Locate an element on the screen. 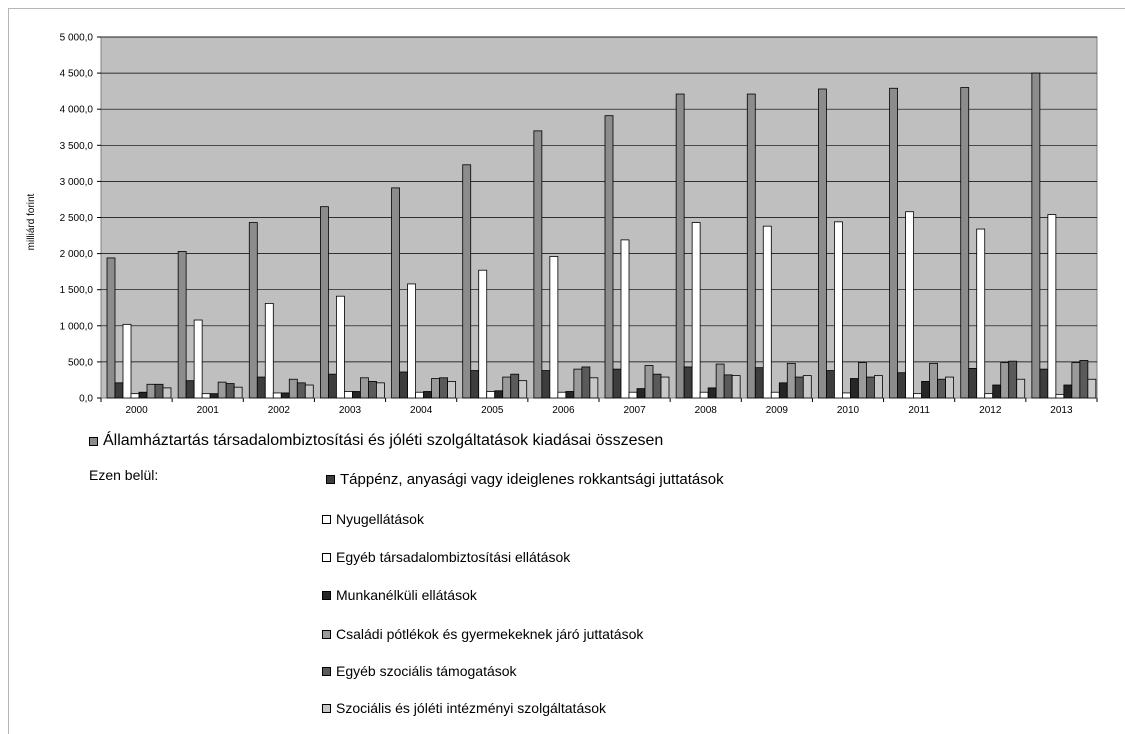 Image resolution: width=1125 pixels, height=734 pixels. x-tick-label: 2011 is located at coordinates (919, 410).